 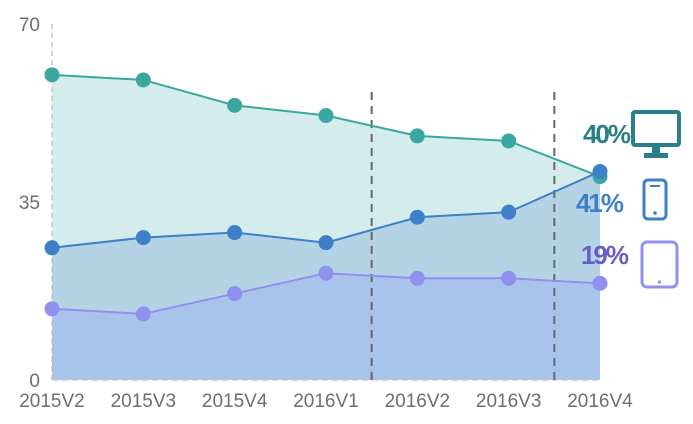 What do you see at coordinates (655, 213) in the screenshot?
I see `phone-button` at bounding box center [655, 213].